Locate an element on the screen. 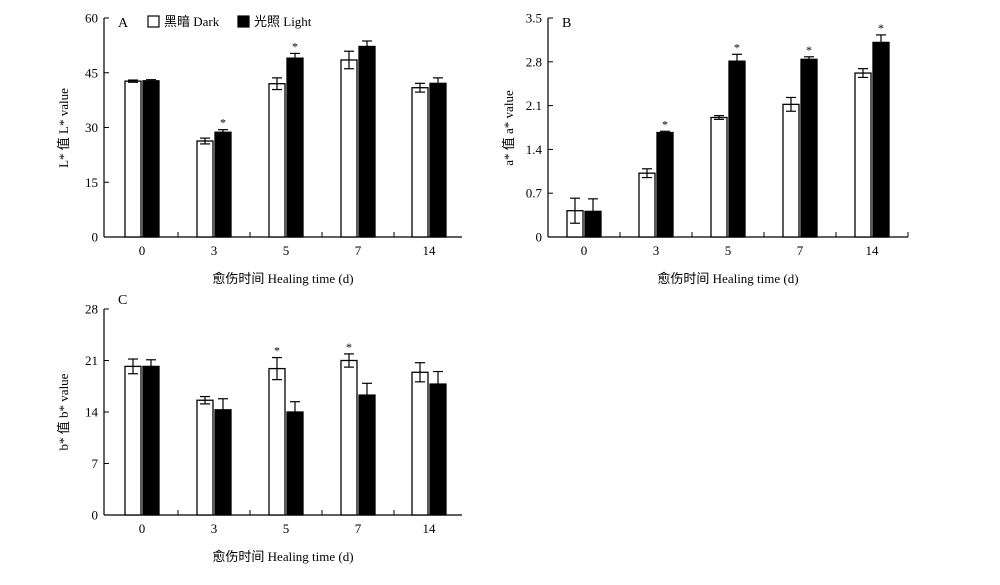  y-axis-label: a* 值 a* value is located at coordinates (508, 128).